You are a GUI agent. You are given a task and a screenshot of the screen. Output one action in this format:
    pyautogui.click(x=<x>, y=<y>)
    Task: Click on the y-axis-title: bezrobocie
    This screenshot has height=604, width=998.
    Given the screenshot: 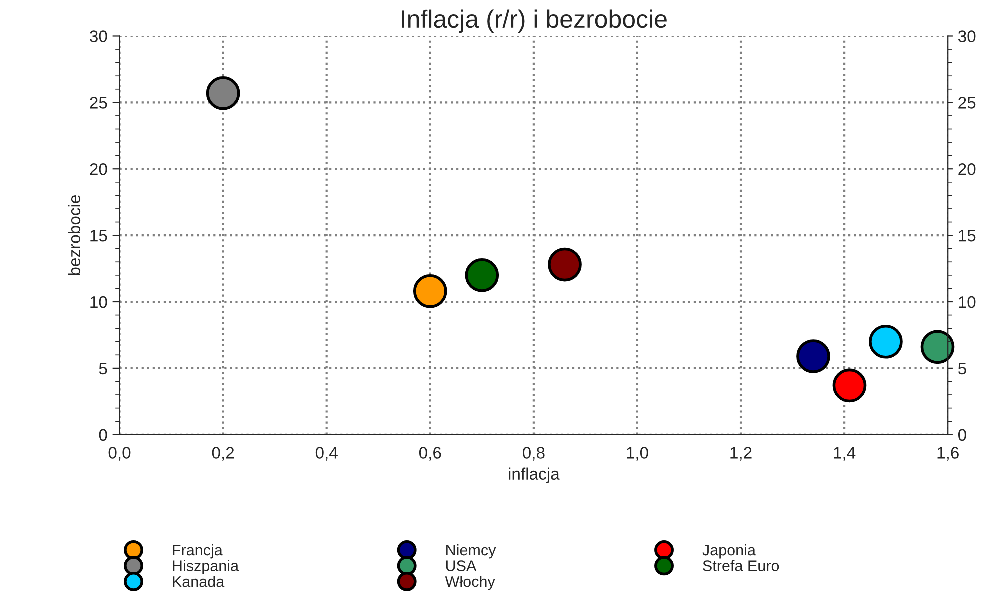 What is the action you would take?
    pyautogui.click(x=74, y=236)
    